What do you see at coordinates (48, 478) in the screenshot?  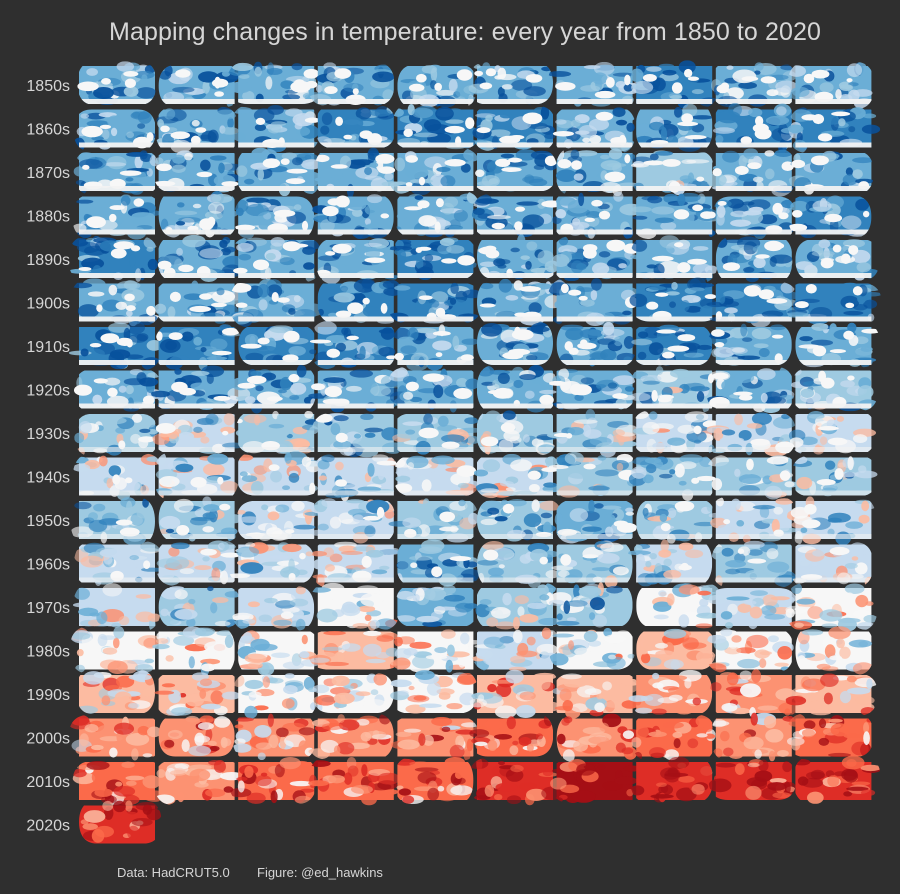 I see `row-label-1940s: 1940s` at bounding box center [48, 478].